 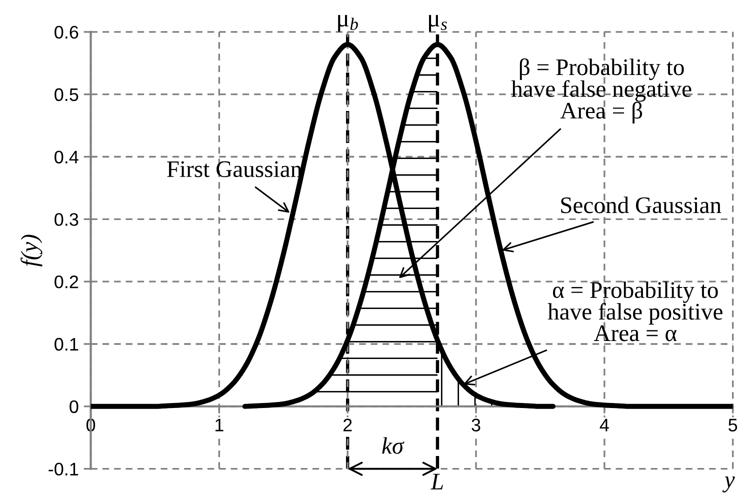 What do you see at coordinates (31, 250) in the screenshot?
I see `y-axis-title: f(y)` at bounding box center [31, 250].